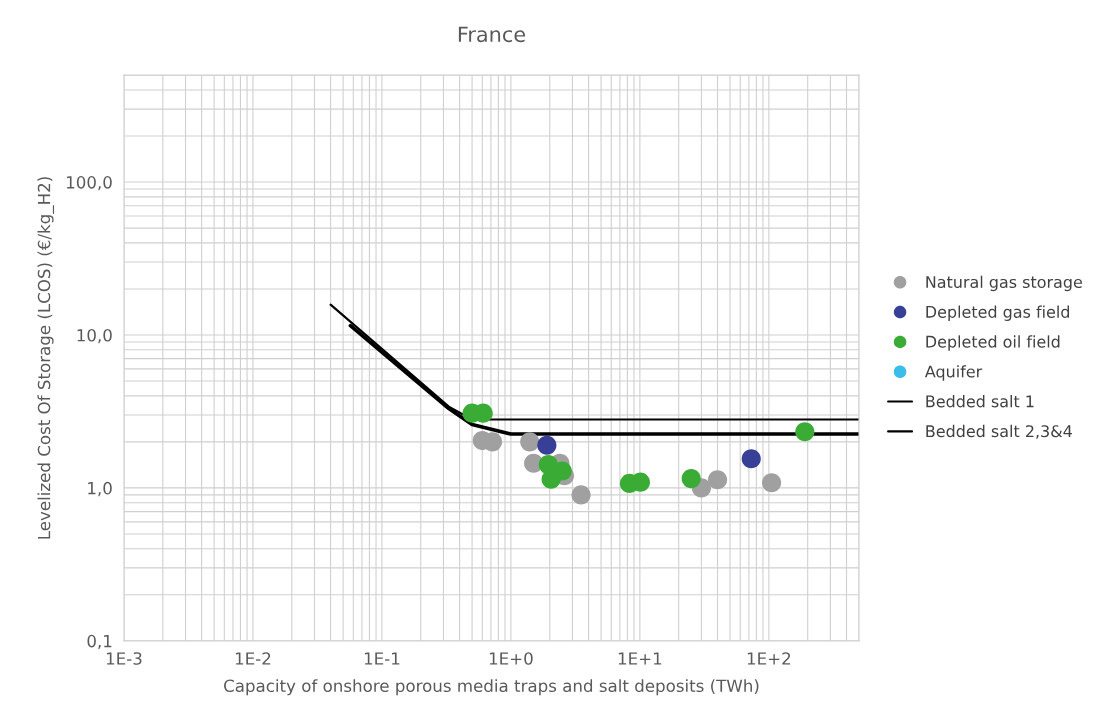  Describe the element at coordinates (980, 401) in the screenshot. I see `legend-label: Bedded salt 1` at that location.